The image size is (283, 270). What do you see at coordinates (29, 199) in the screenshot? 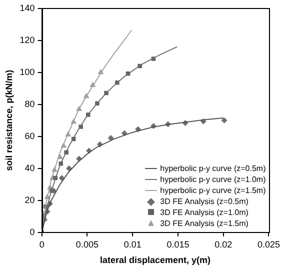
I see `y-tick-label: 20` at bounding box center [29, 199].